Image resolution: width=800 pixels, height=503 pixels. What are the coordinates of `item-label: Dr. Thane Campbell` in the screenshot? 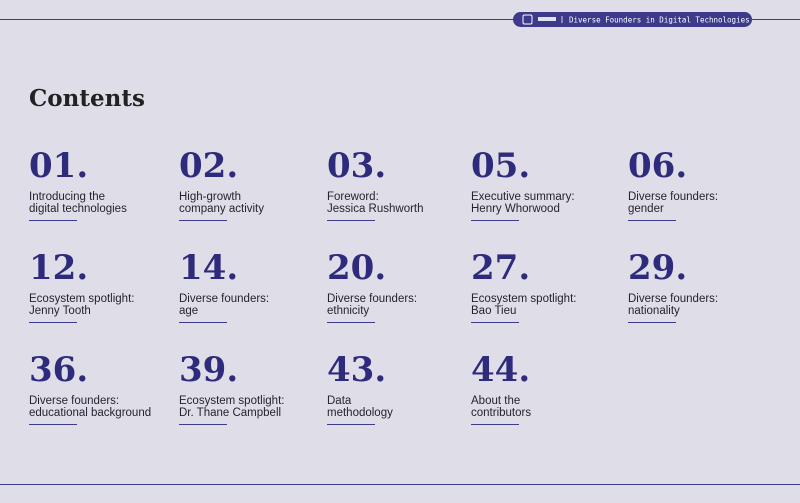 It's located at (230, 413).